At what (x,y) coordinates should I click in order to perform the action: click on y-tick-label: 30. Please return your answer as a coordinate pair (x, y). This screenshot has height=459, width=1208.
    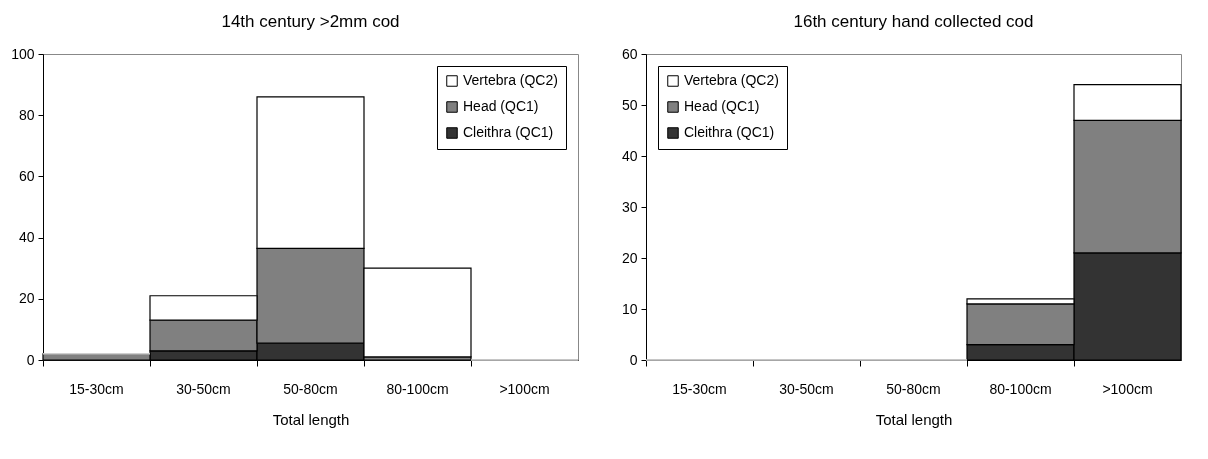
    Looking at the image, I should click on (629, 206).